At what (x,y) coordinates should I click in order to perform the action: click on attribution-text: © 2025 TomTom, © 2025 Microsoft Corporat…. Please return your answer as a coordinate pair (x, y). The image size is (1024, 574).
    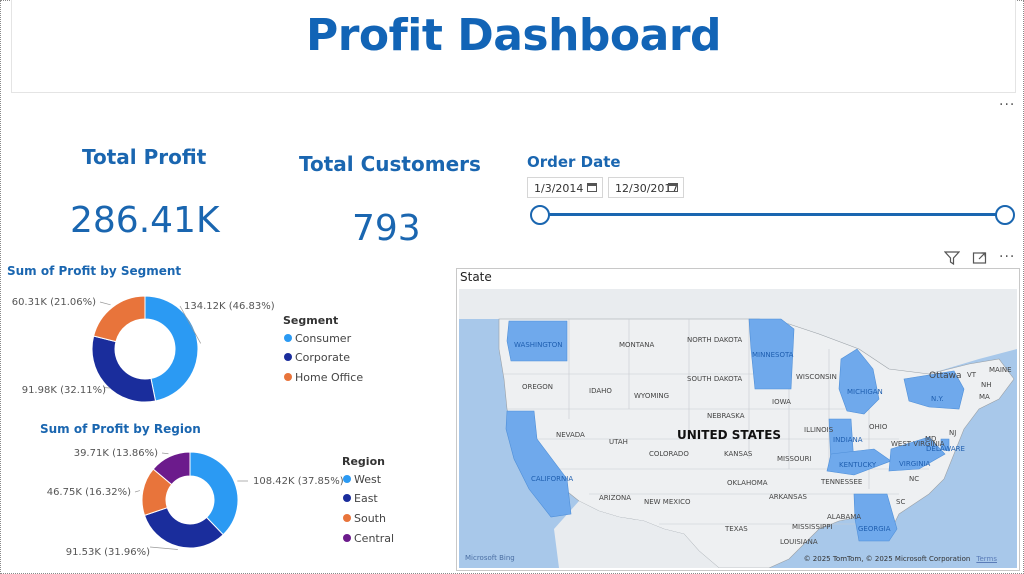
    Looking at the image, I should click on (887, 559).